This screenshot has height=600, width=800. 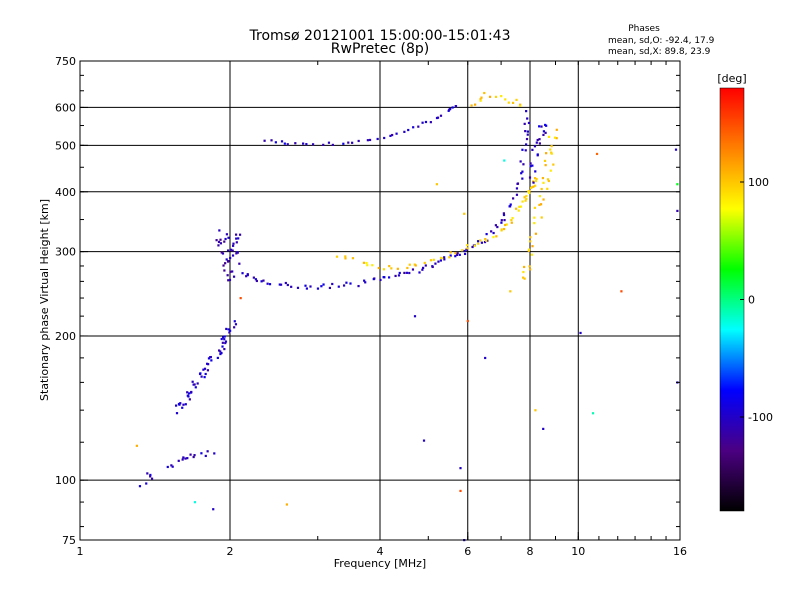 I want to click on y-tick-label: 750, so click(x=65, y=61).